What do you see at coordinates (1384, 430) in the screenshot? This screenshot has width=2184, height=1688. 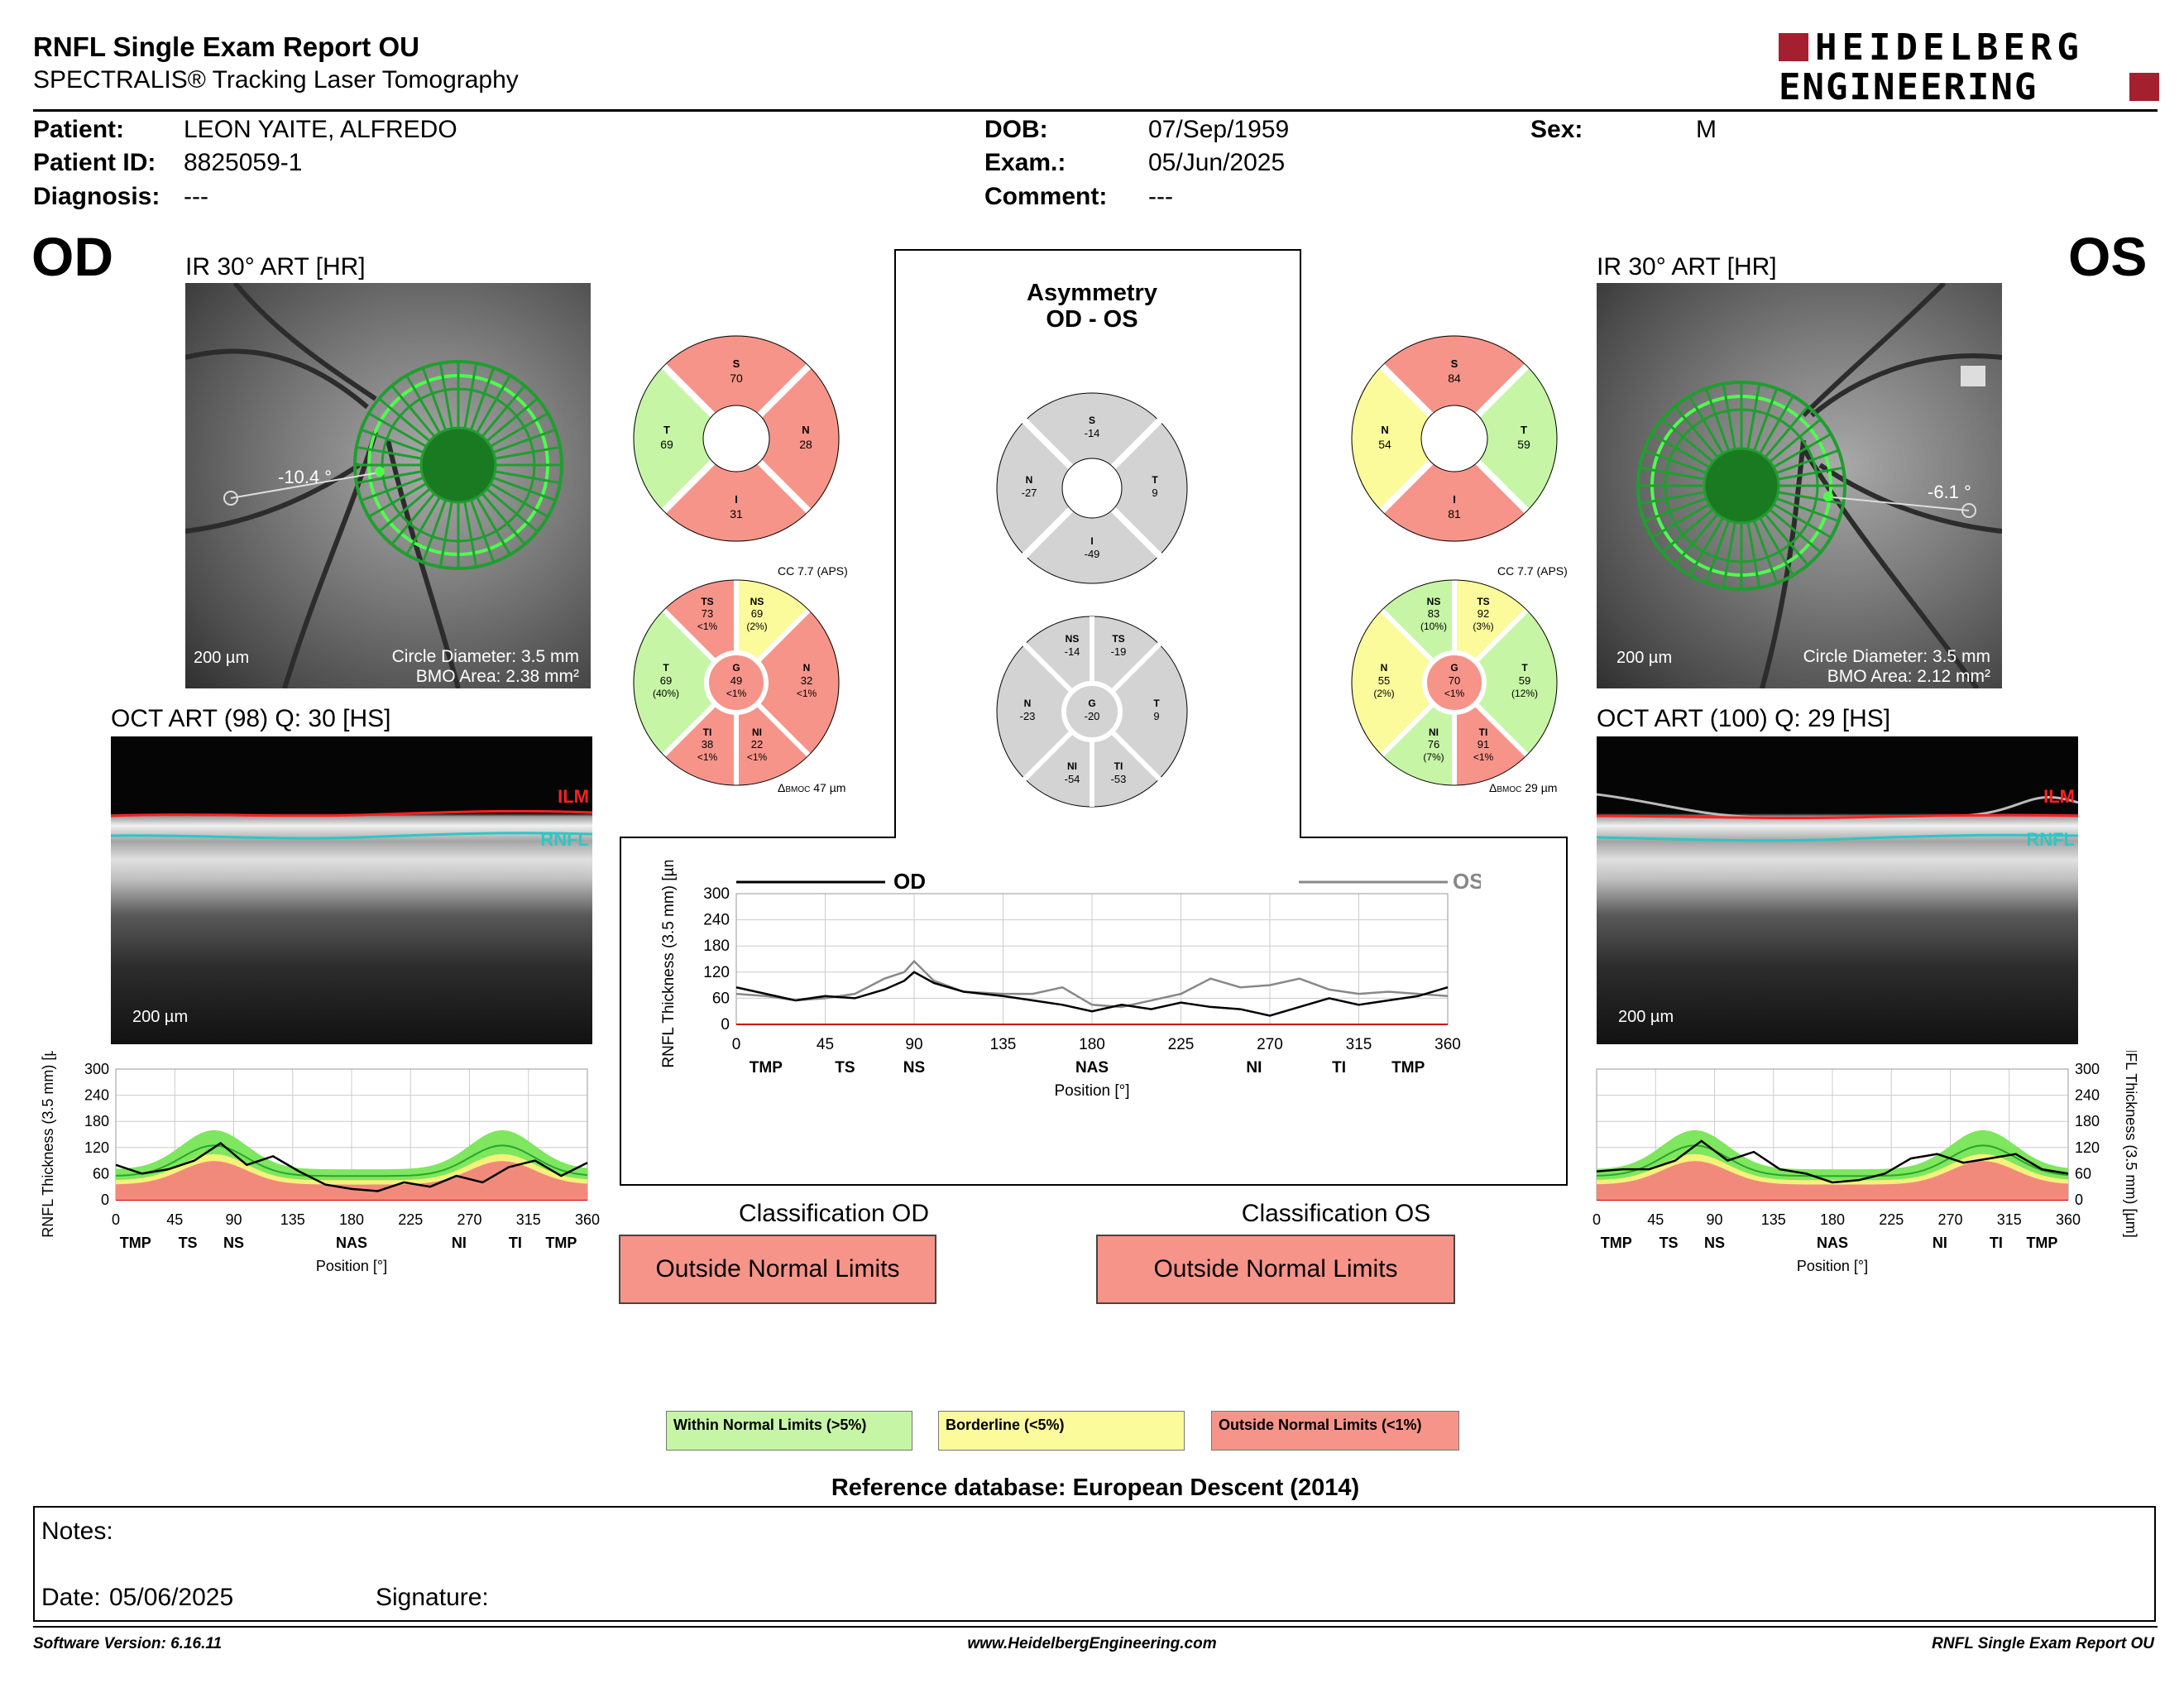 I see `svg-text: N` at bounding box center [1384, 430].